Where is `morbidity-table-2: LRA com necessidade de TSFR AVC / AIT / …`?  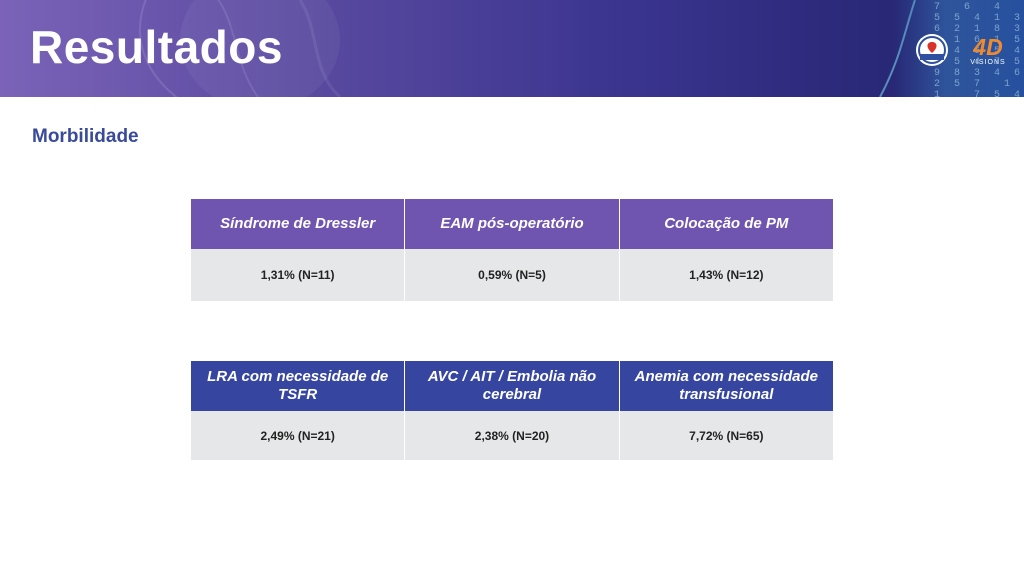
morbidity-table-2: LRA com necessidade de TSFR AVC / AIT / … is located at coordinates (512, 410).